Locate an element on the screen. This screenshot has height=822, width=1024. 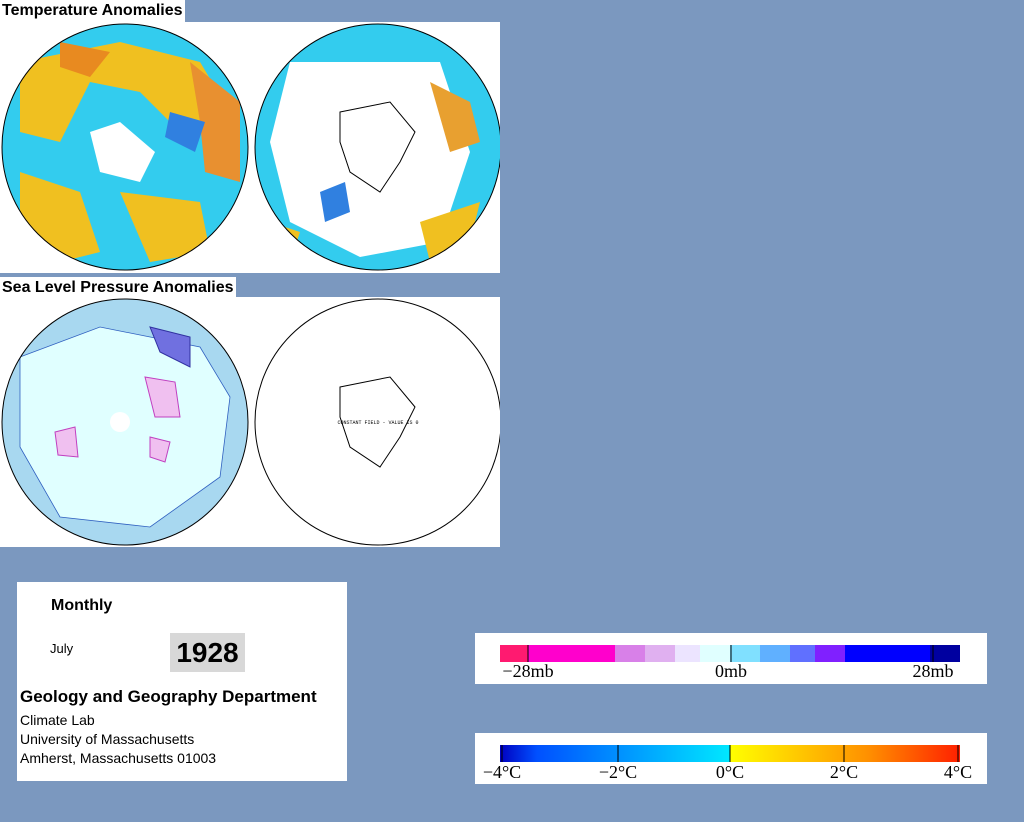
scale-label: −4°C is located at coordinates (502, 772).